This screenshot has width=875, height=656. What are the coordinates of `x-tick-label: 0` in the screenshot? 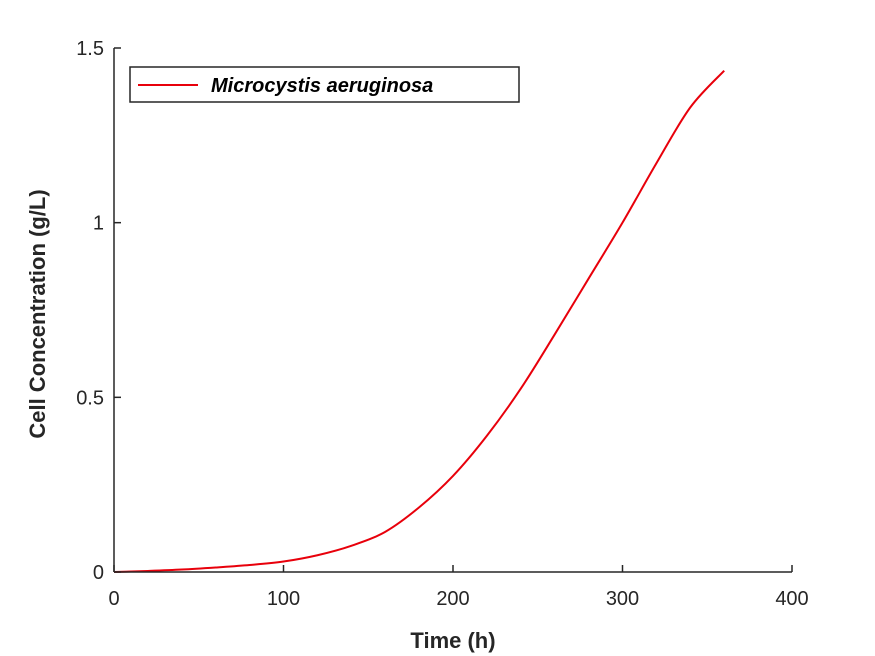 It's located at (113, 599).